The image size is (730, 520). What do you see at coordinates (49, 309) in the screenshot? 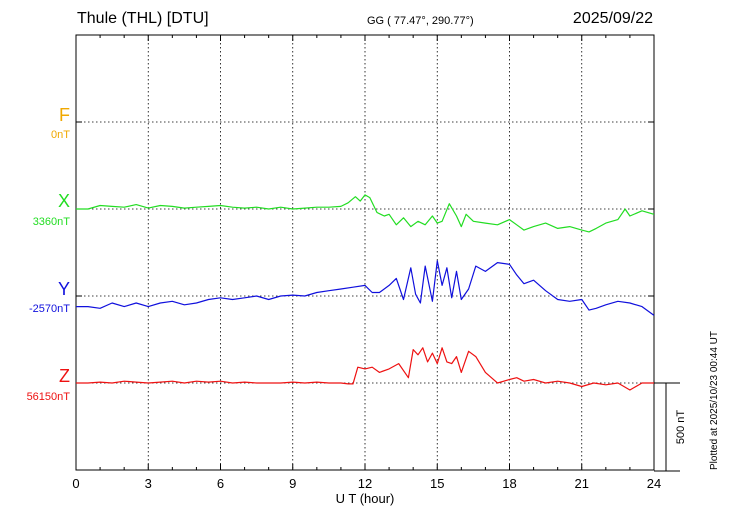
I see `baseline-label-y: -2570nT` at bounding box center [49, 309].